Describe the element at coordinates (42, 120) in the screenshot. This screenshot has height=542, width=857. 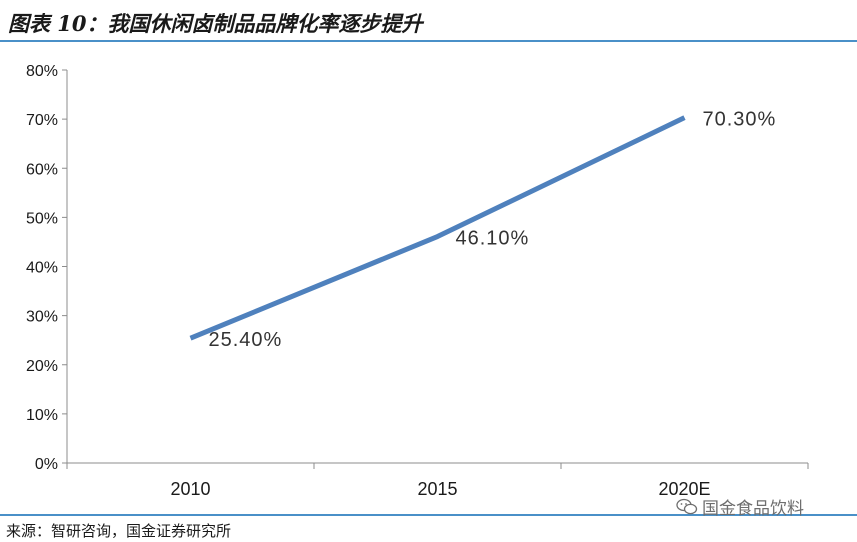
I see `y-tick-label: 70%` at that location.